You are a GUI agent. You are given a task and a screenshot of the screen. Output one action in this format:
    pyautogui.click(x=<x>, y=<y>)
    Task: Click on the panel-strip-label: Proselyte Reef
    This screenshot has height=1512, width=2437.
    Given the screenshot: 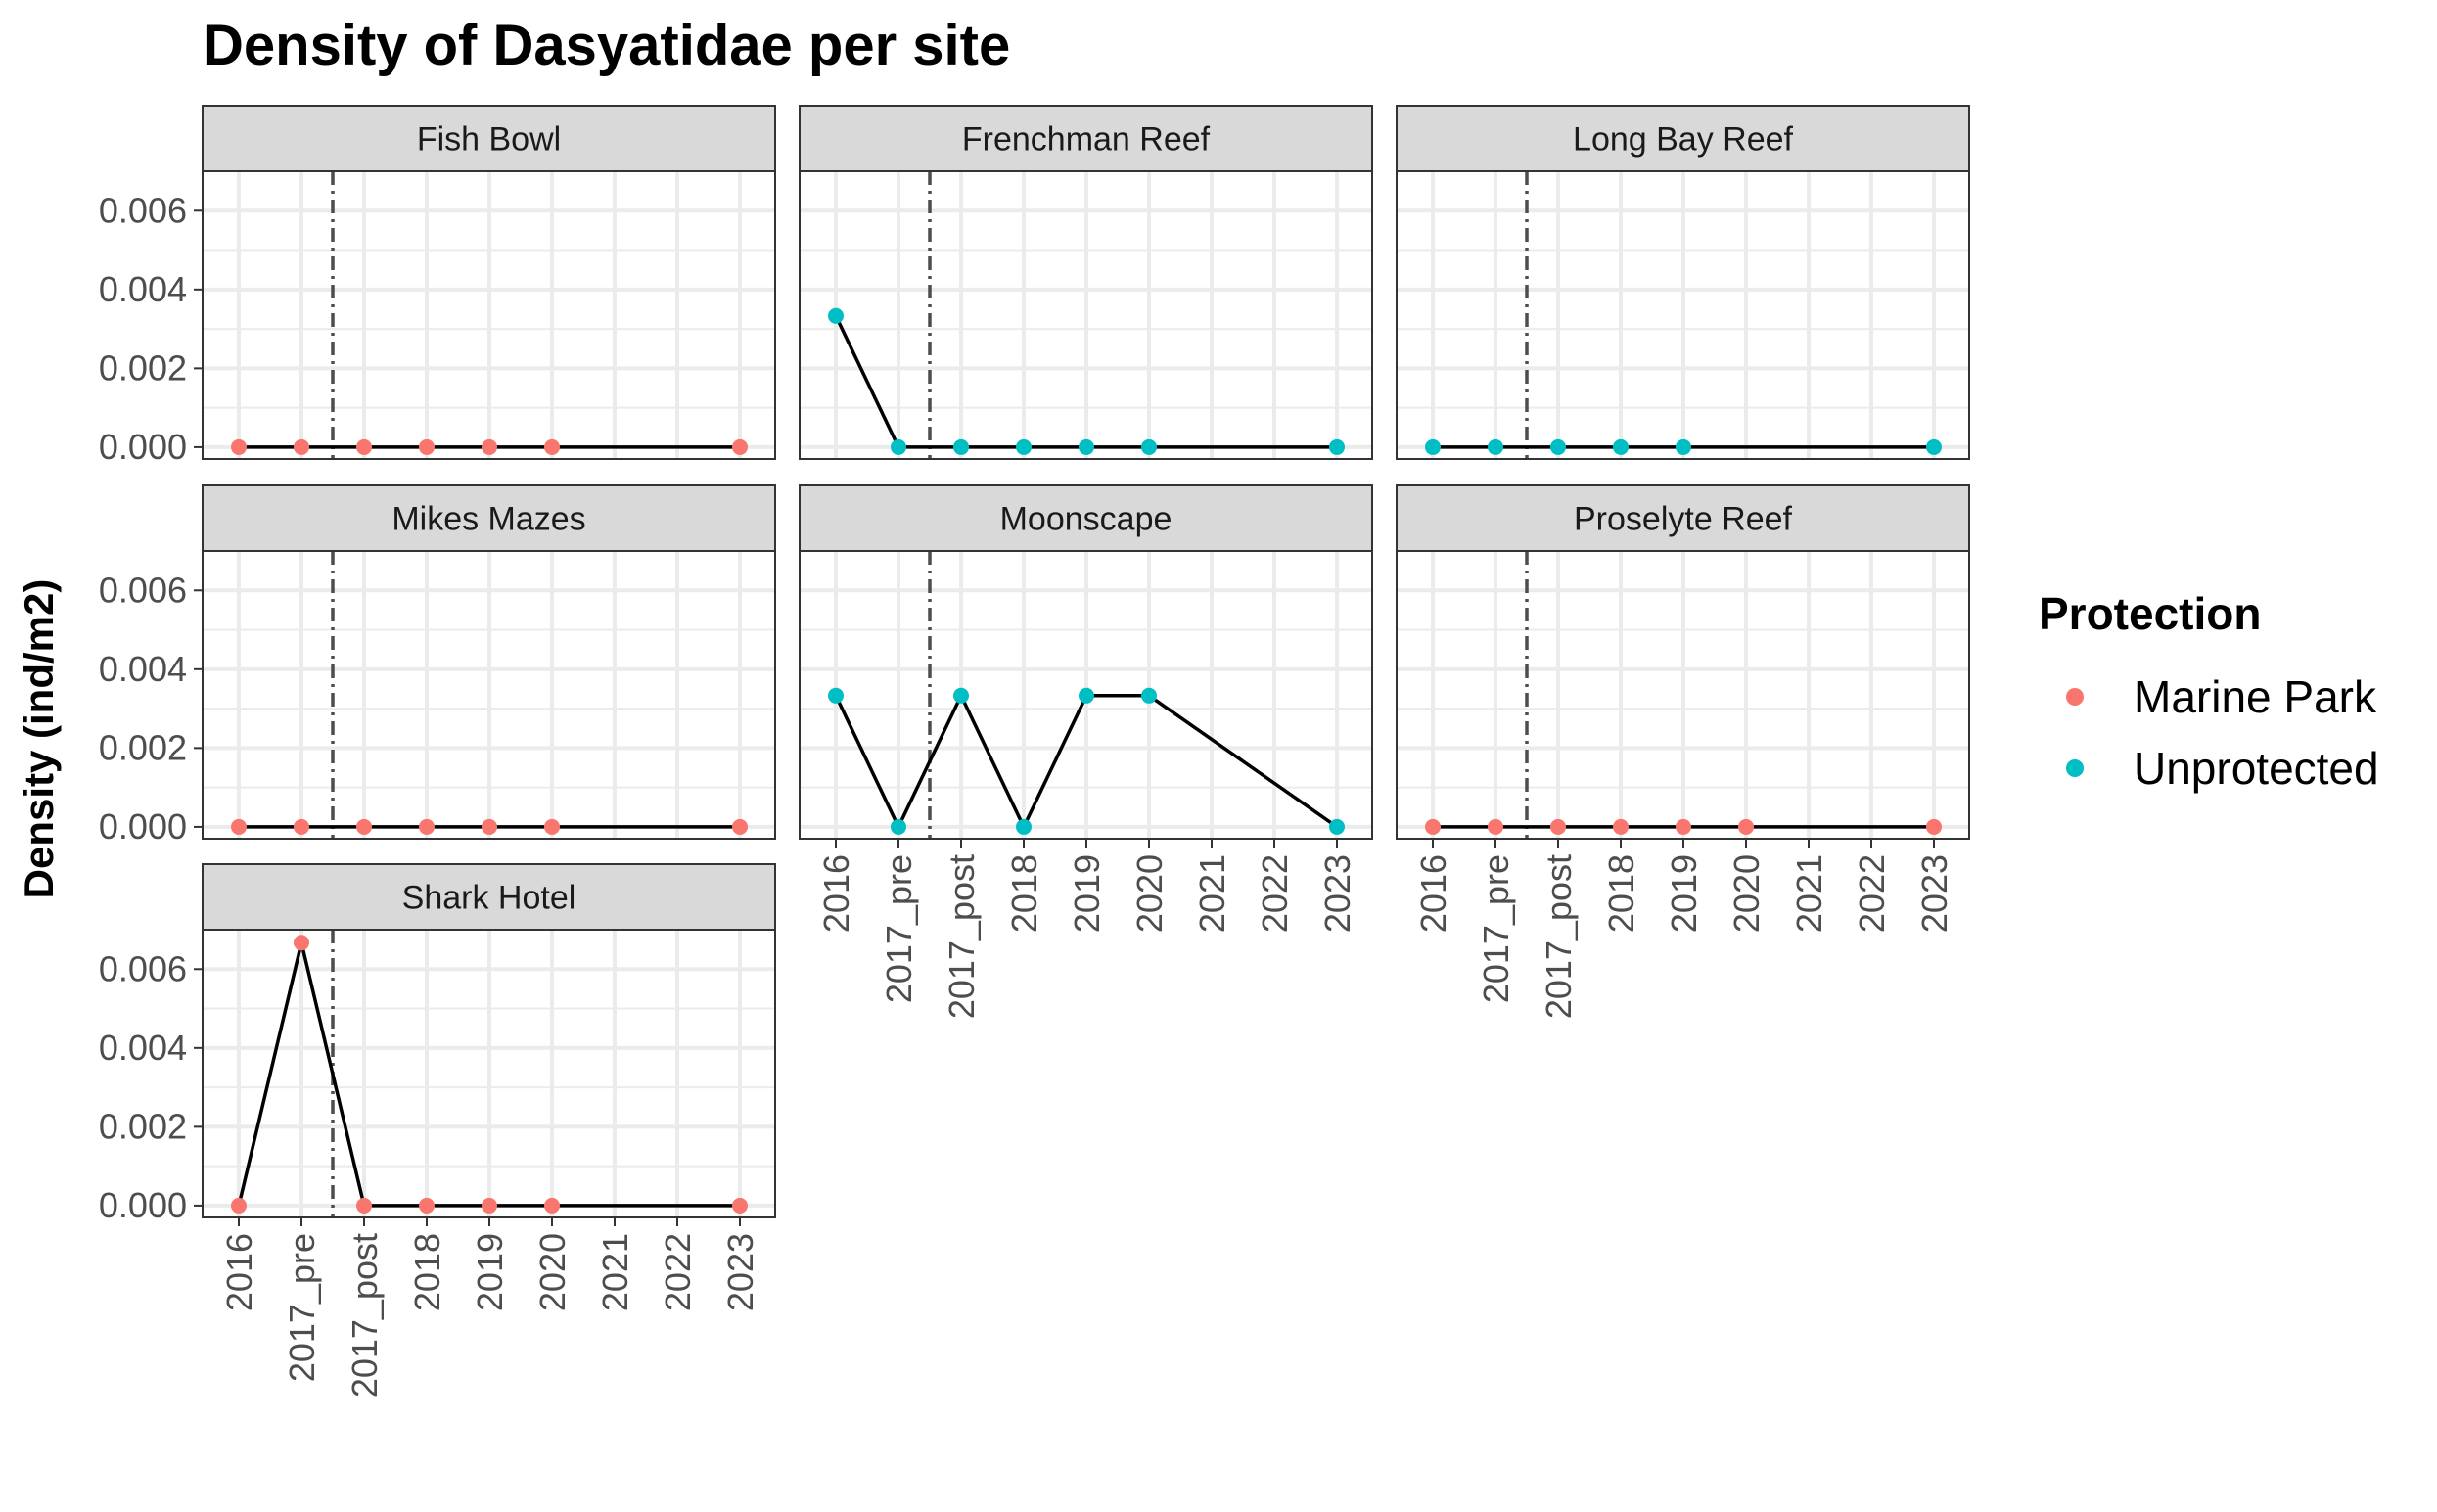 What is the action you would take?
    pyautogui.click(x=1683, y=519)
    